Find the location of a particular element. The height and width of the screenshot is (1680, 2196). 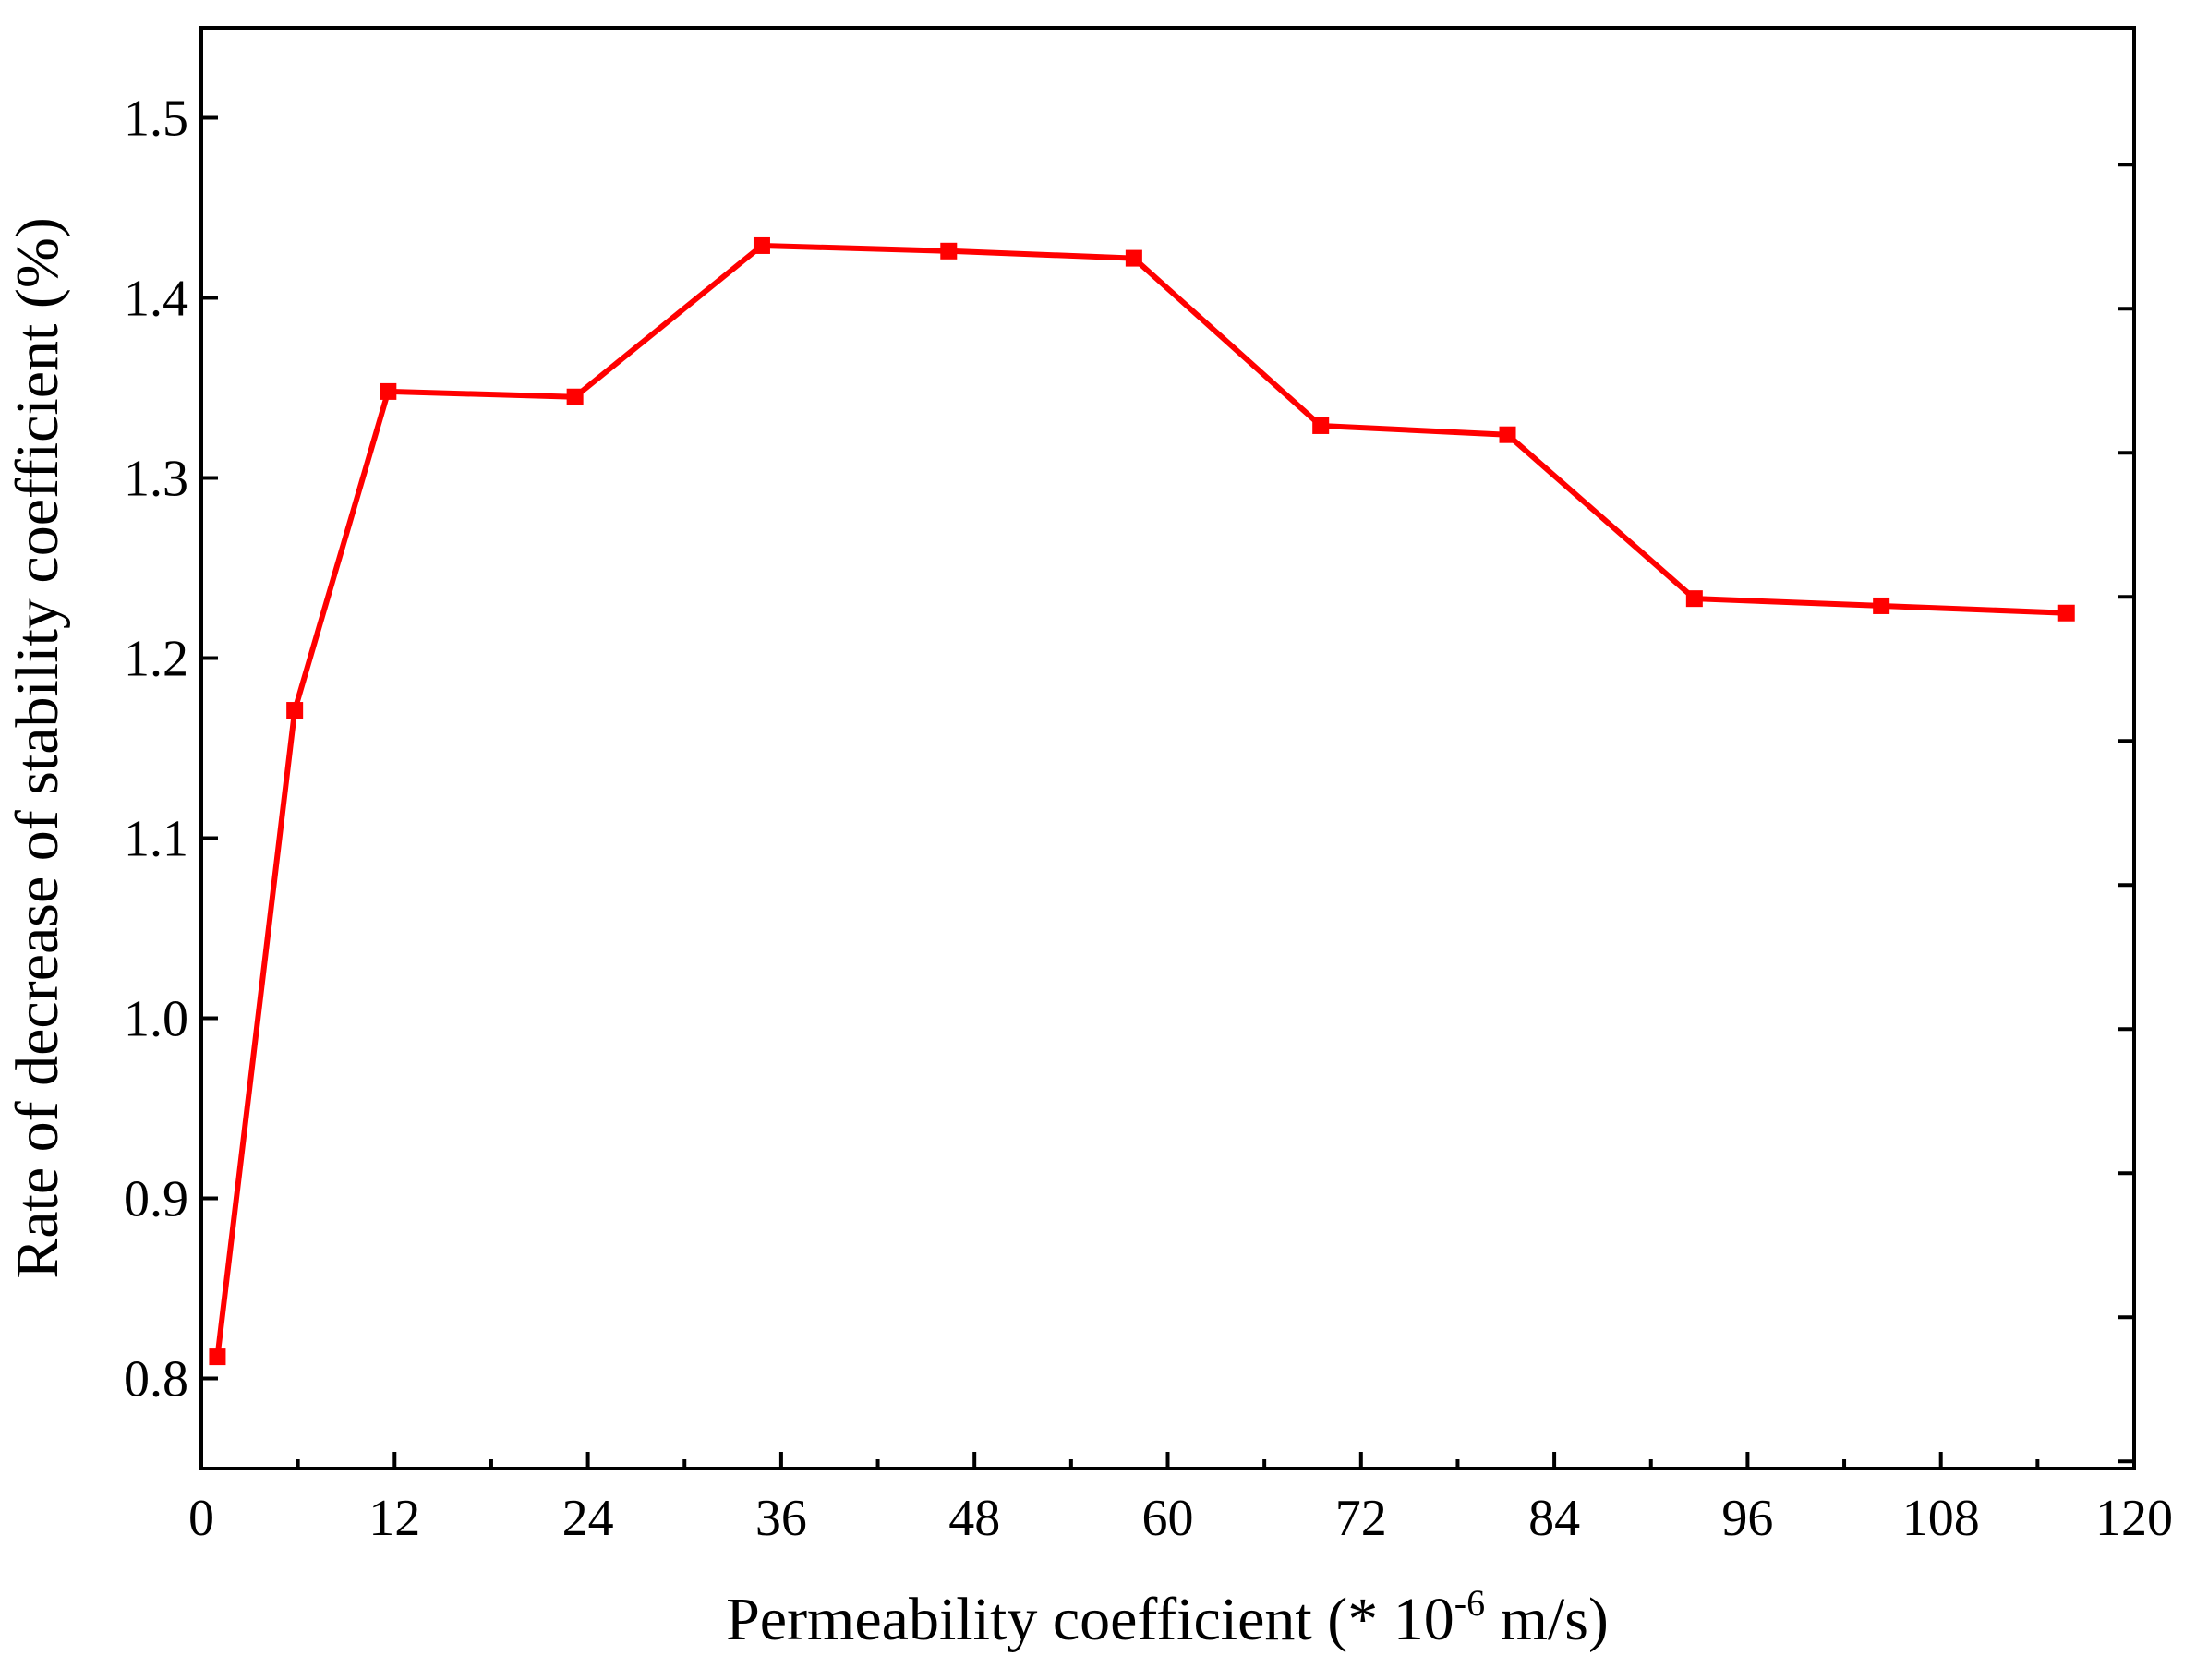

y-tick-label: 1.3 is located at coordinates (156, 479).